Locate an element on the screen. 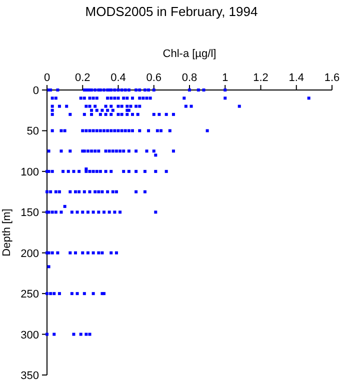 The image size is (343, 384). y-tick-label: 0 is located at coordinates (35, 91).